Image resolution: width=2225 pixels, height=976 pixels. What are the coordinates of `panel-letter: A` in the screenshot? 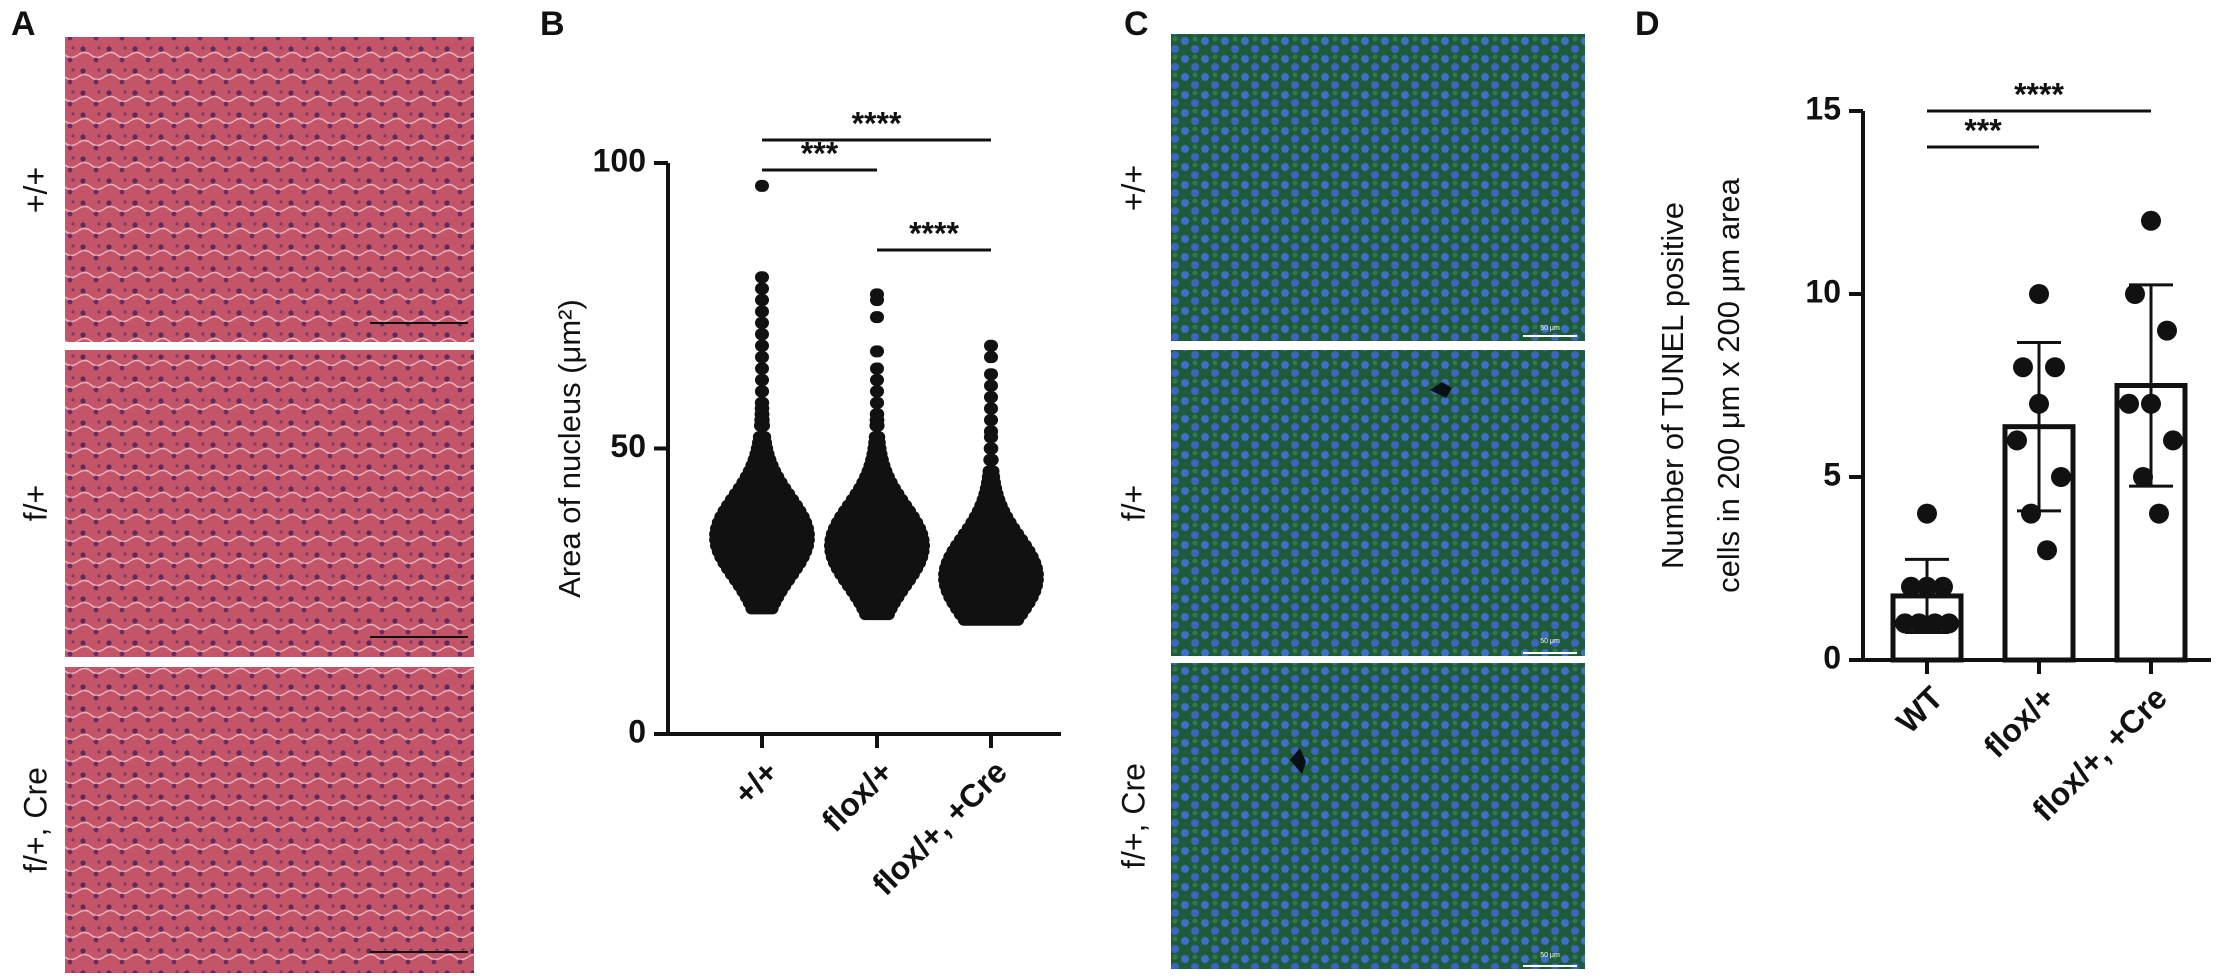 It's located at (23, 24).